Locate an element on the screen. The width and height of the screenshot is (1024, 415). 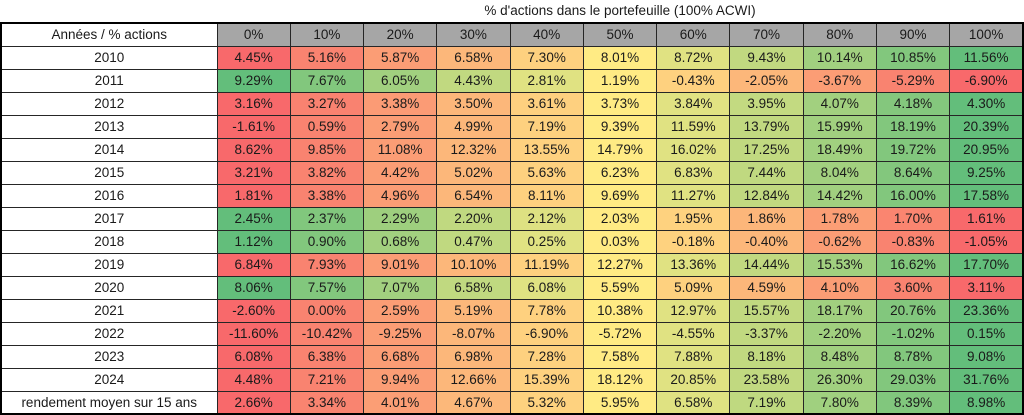
heatmap-cell: 18.49% is located at coordinates (839, 149).